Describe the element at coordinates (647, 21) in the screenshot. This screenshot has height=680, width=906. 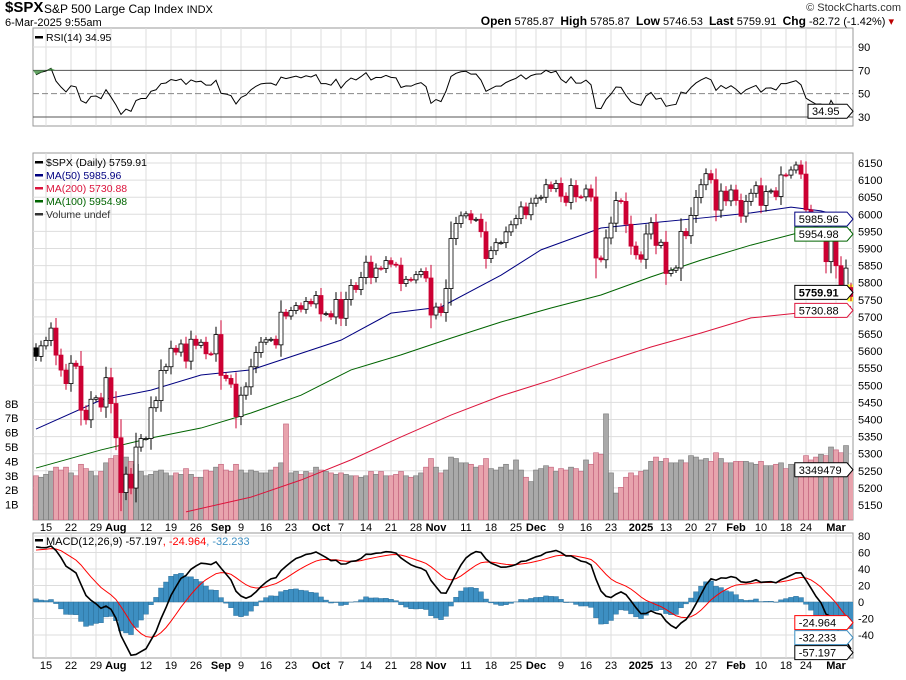
I see `low-label: Low` at that location.